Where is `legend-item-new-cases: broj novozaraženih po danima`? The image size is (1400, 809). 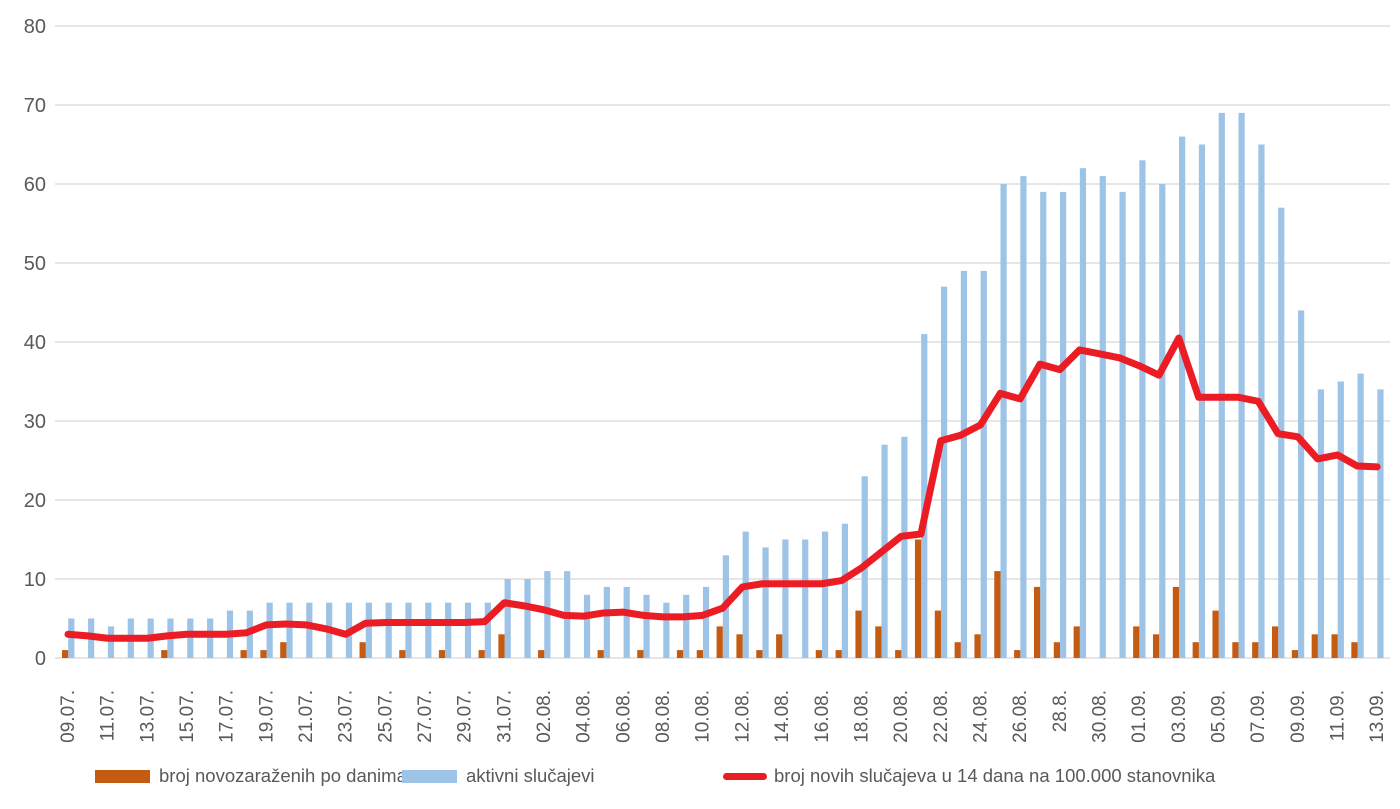
legend-item-new-cases: broj novozaraženih po danima is located at coordinates (251, 776).